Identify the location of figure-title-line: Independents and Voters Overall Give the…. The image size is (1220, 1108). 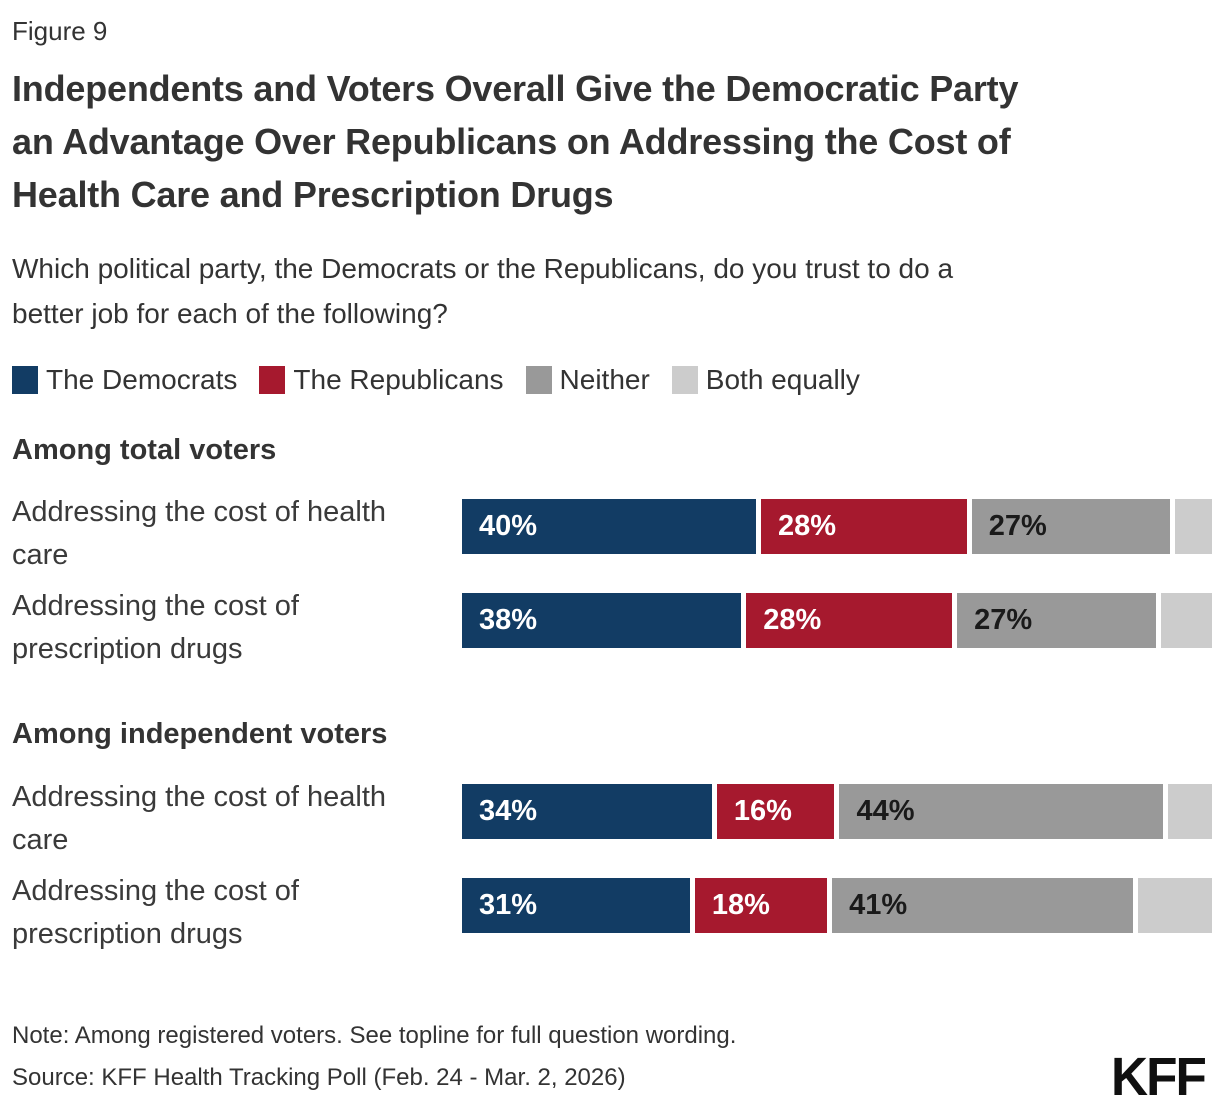
(515, 88).